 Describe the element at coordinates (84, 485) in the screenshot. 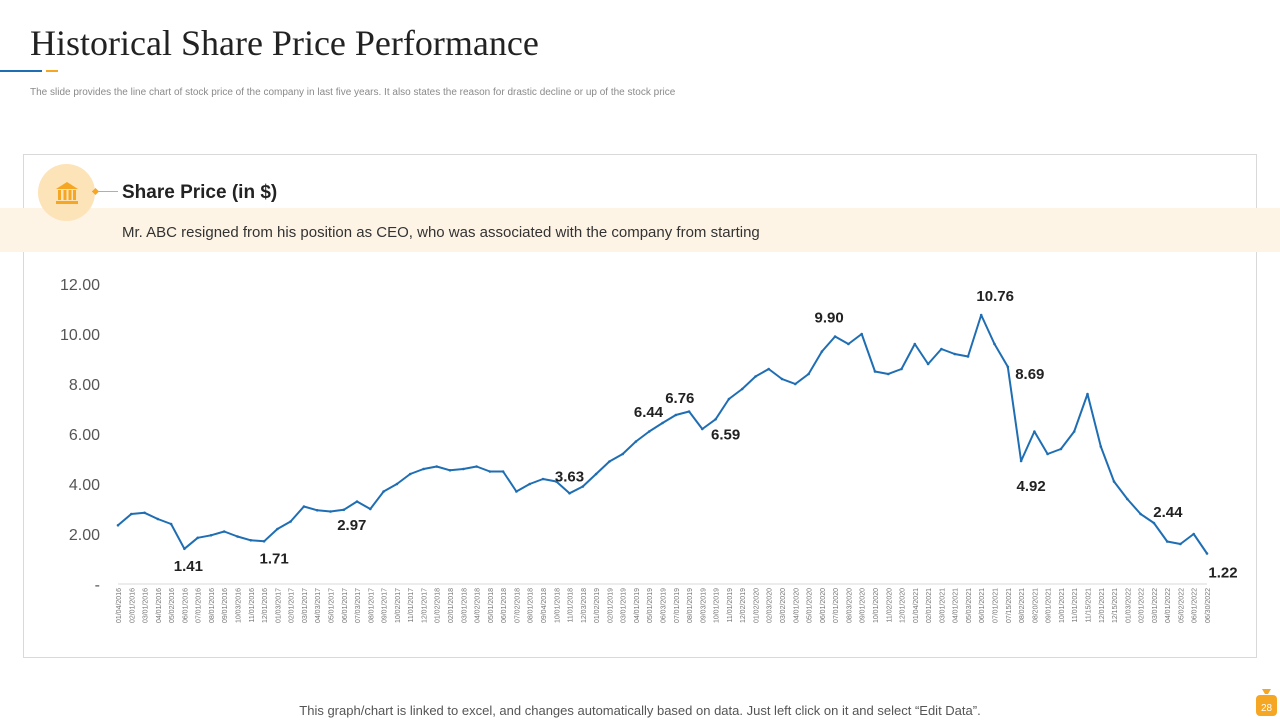

I see `y-tick-label: 4.00` at that location.